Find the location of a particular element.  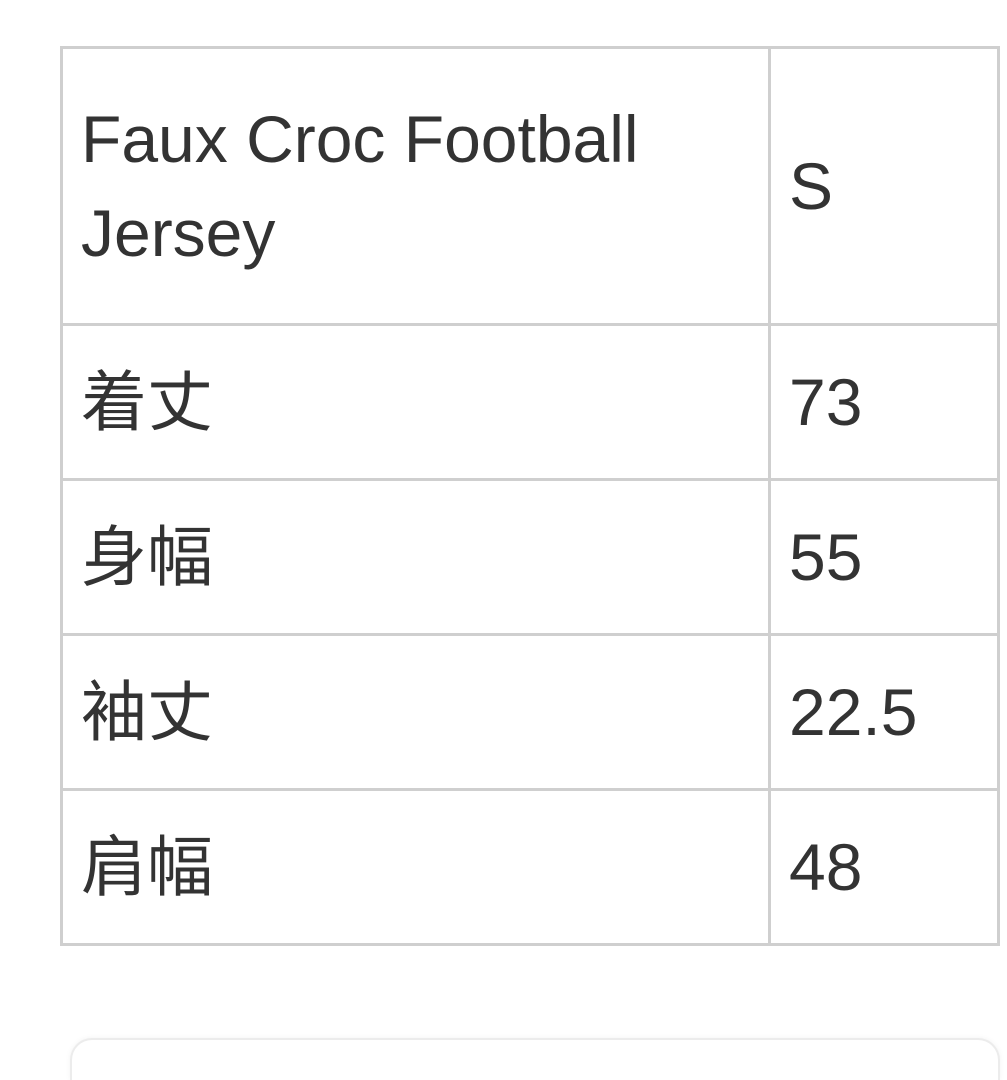

measurement-value: 73 is located at coordinates (884, 402).